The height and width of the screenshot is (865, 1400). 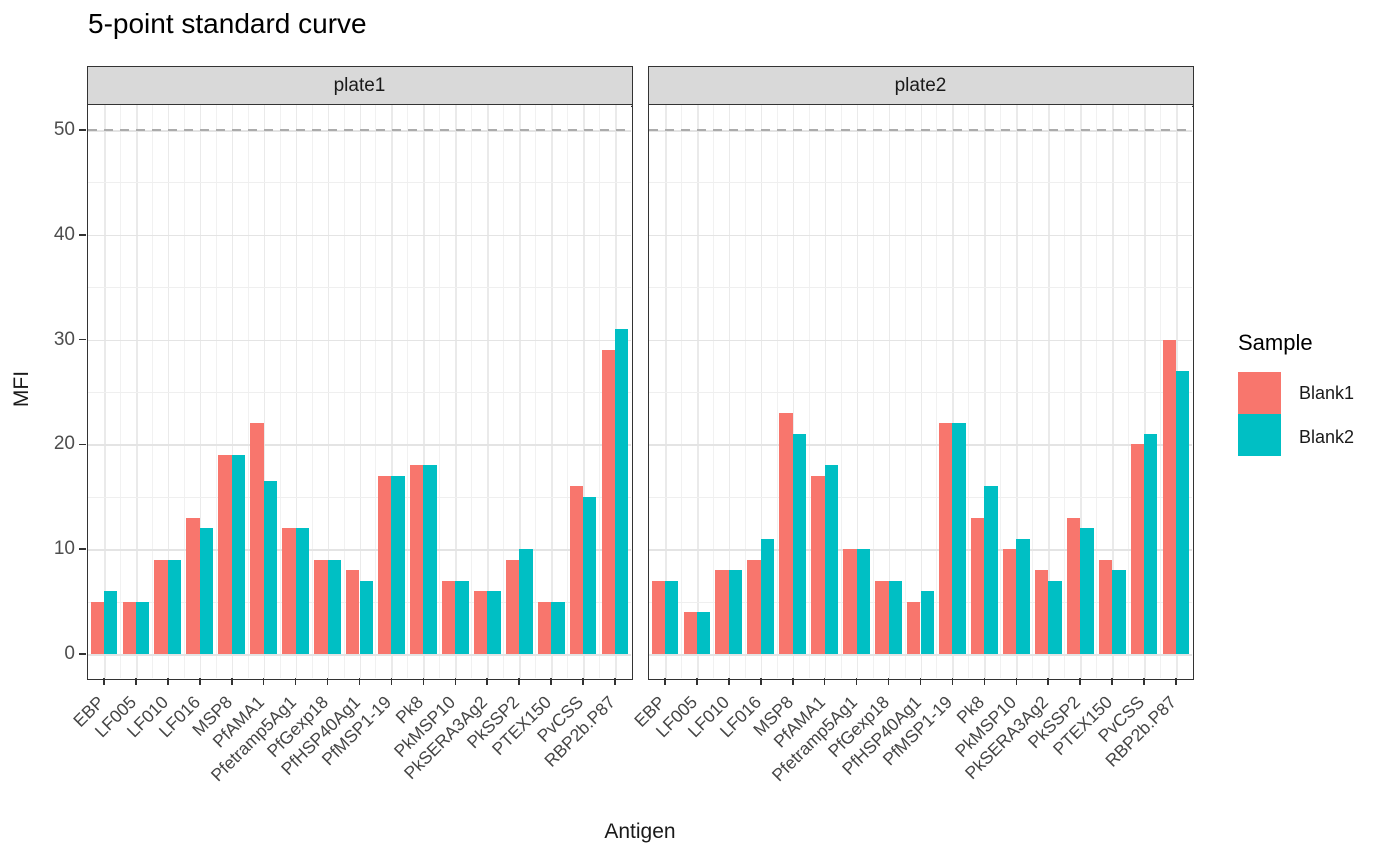 I want to click on y-tick-label: 50, so click(x=64, y=129).